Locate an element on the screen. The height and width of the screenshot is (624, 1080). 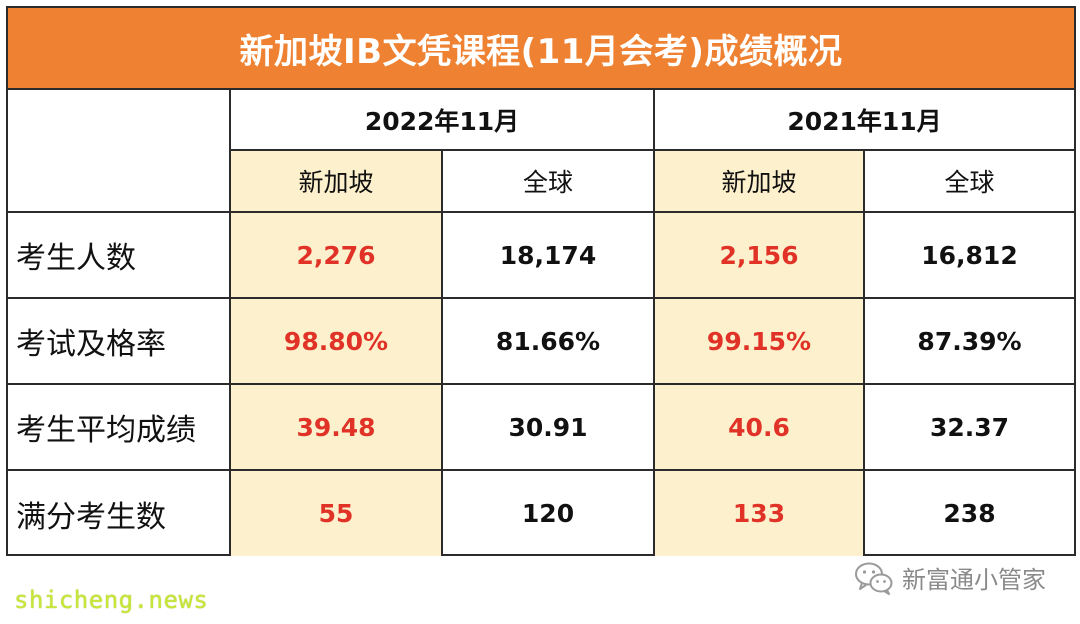
row-label-candidates: 考生人数 is located at coordinates (119, 255).